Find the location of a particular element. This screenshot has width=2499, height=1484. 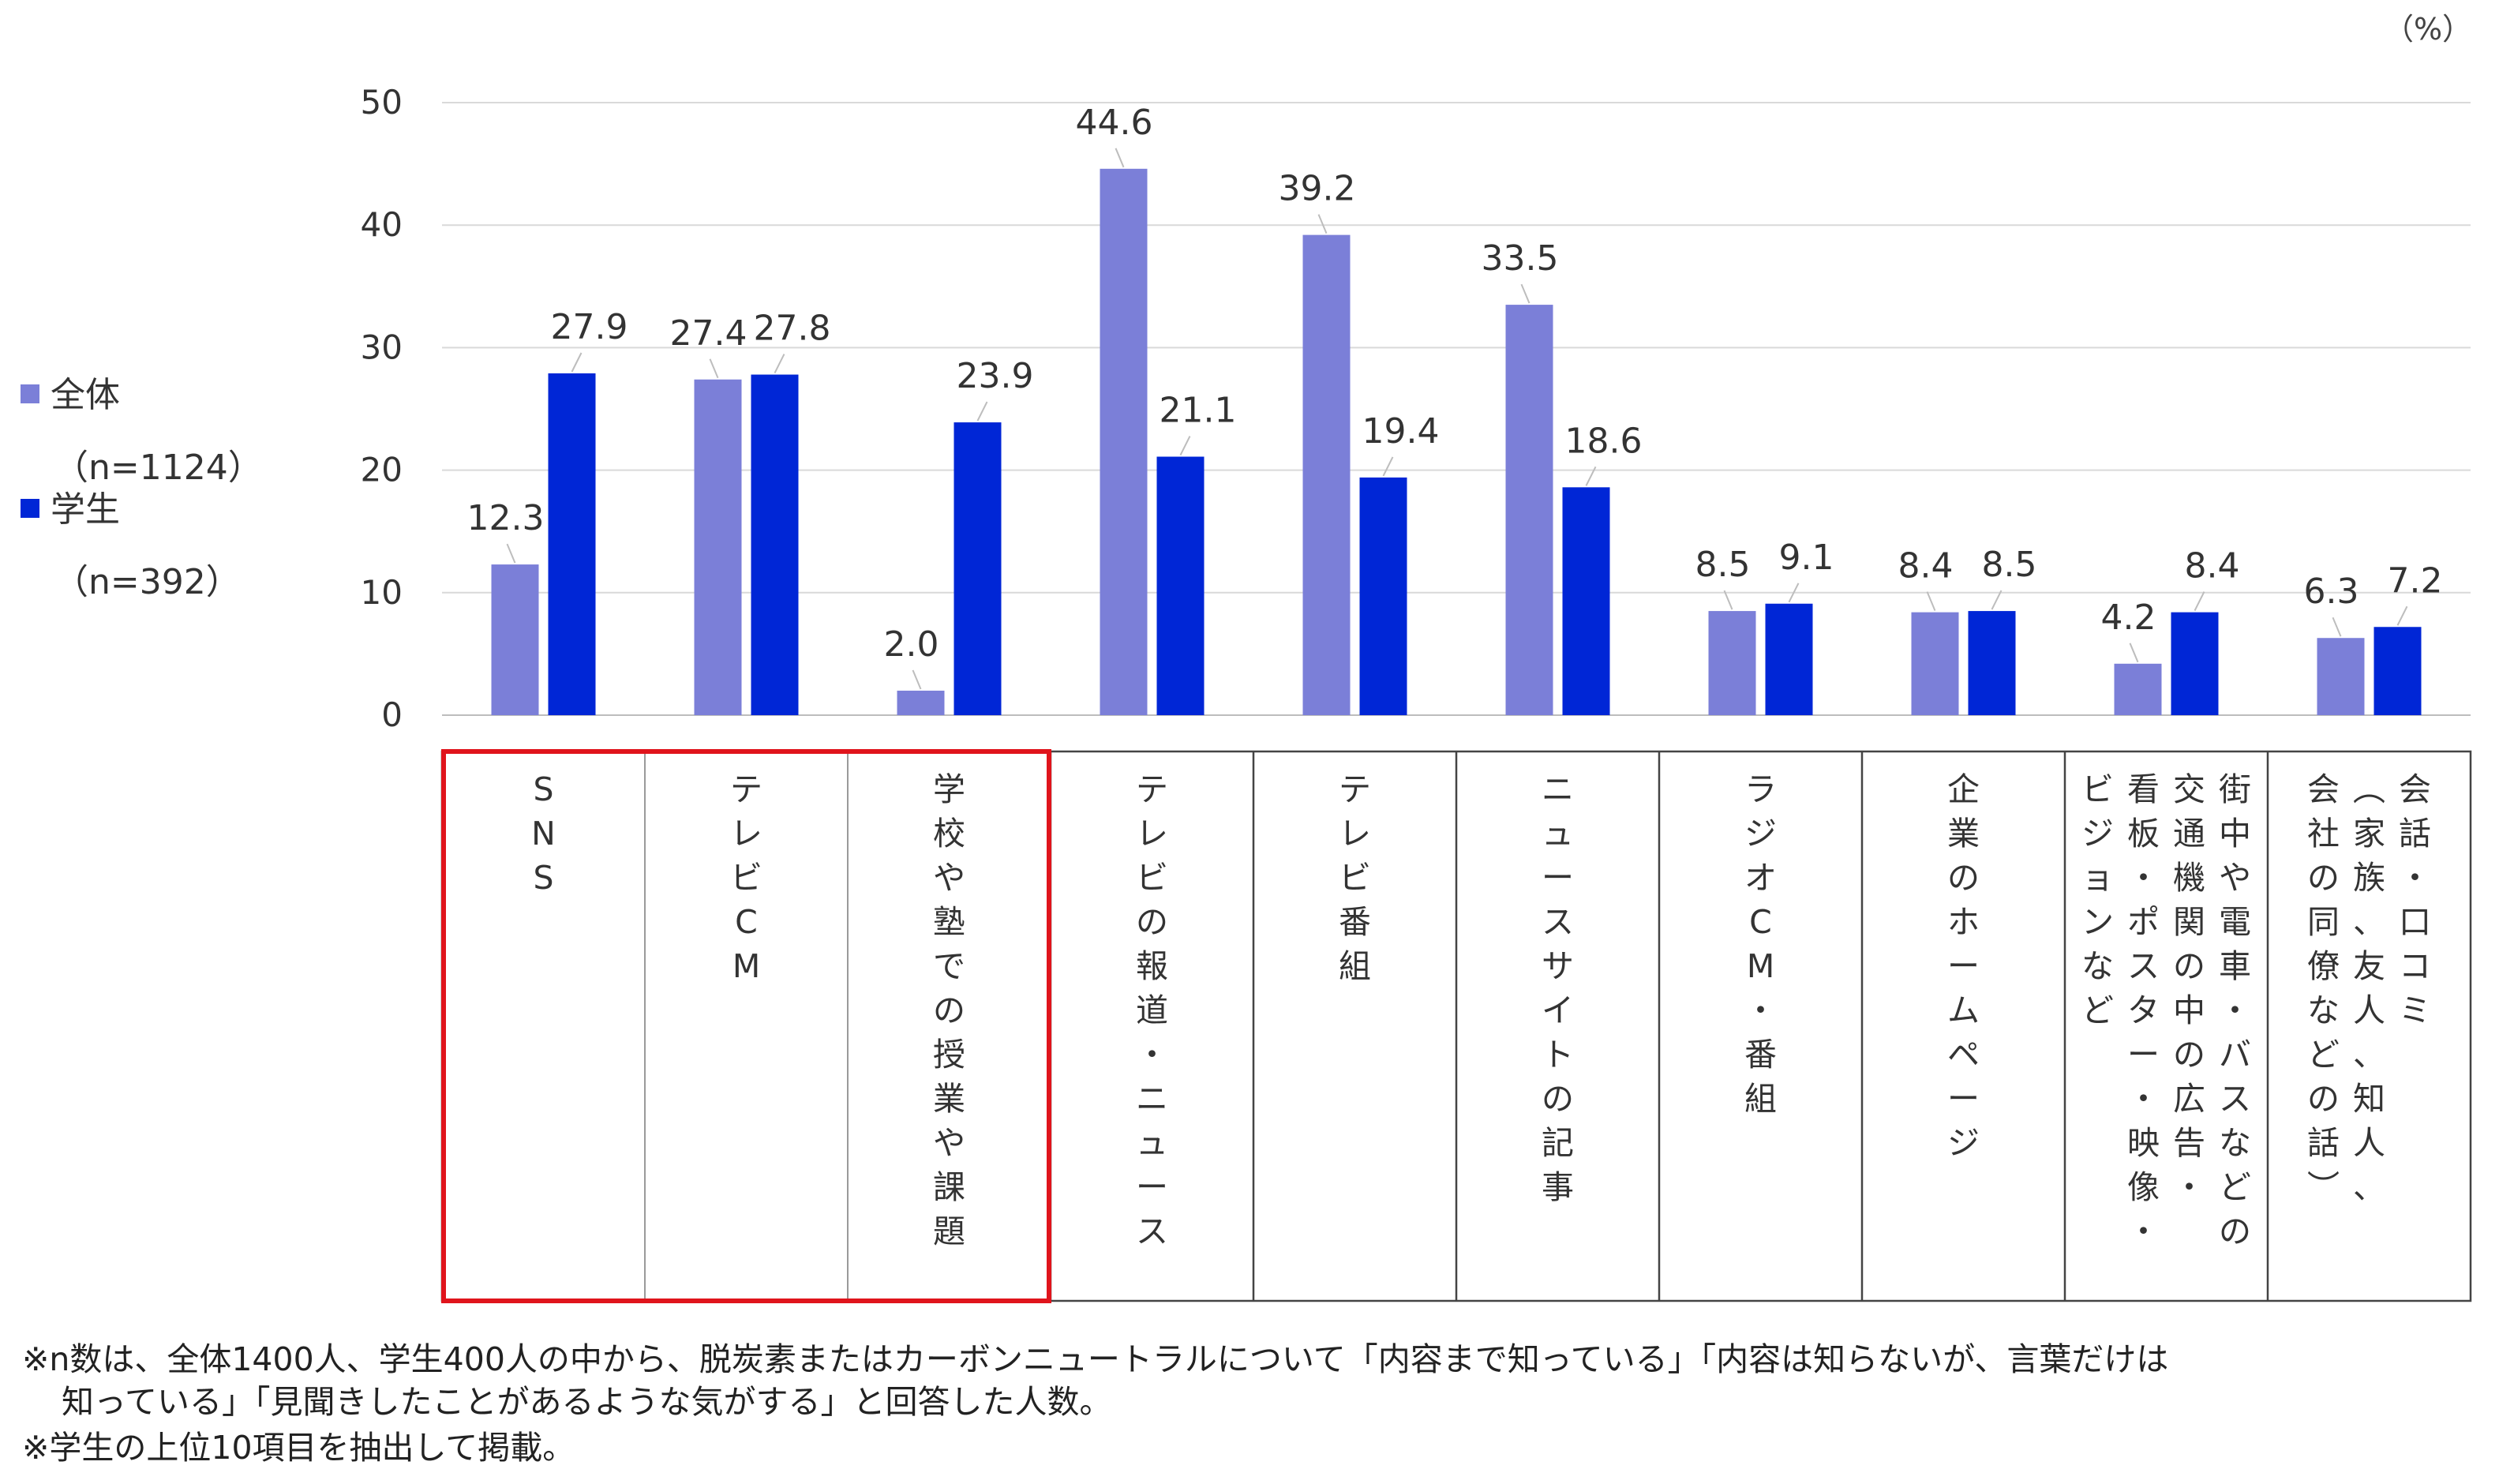

category-char: 映 is located at coordinates (2143, 1143).